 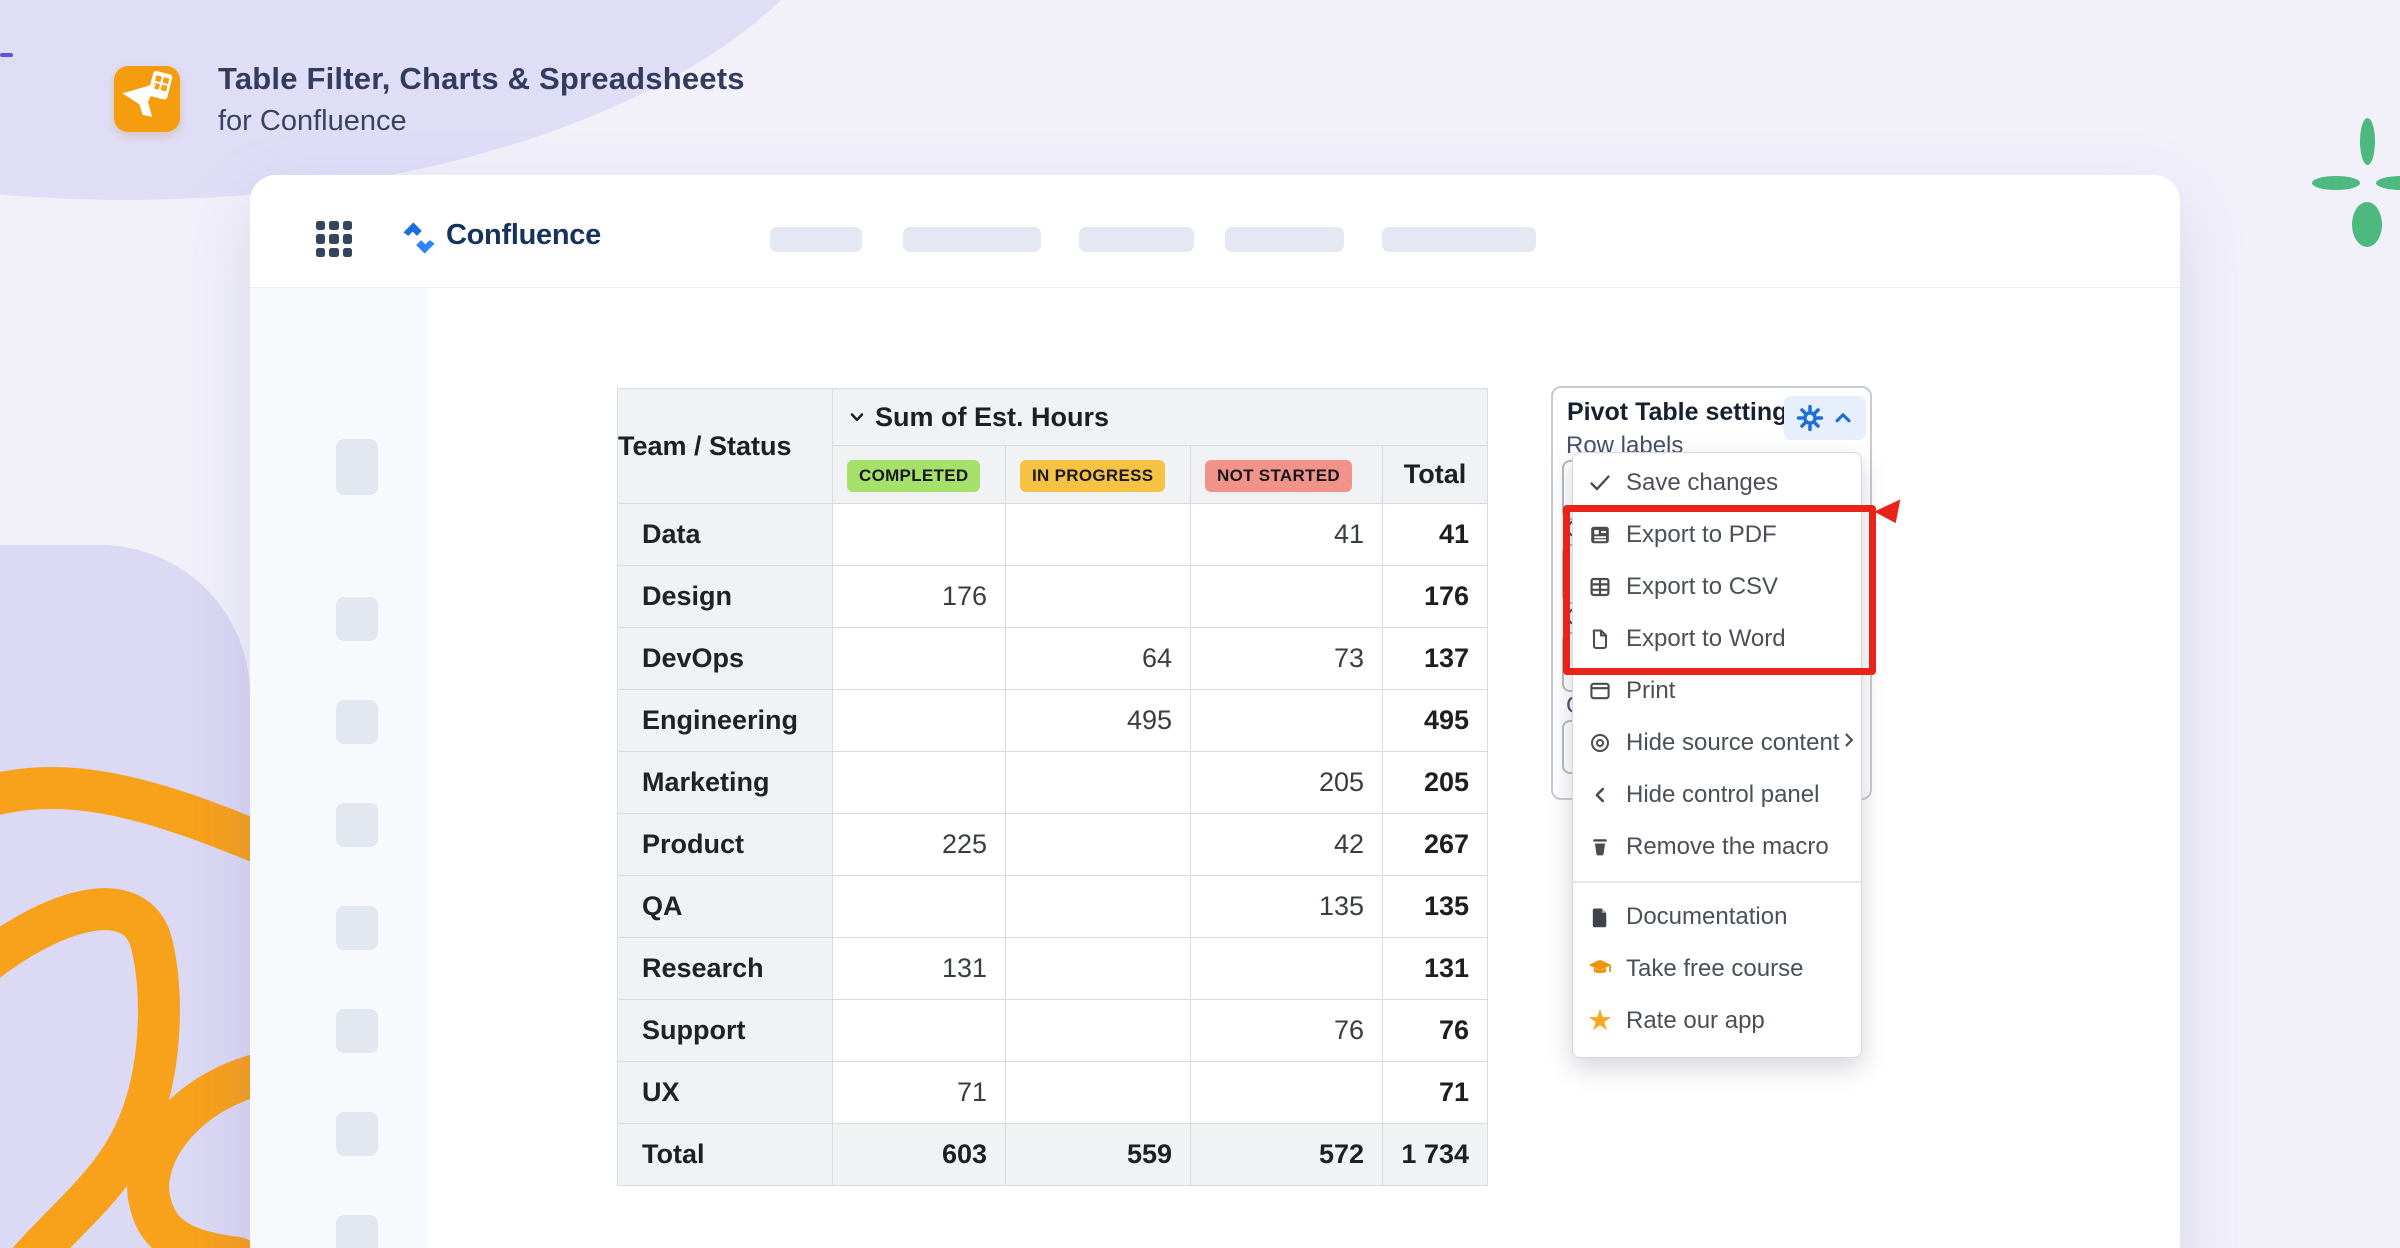 What do you see at coordinates (523, 235) in the screenshot?
I see `confluence-wordmark: Confluence` at bounding box center [523, 235].